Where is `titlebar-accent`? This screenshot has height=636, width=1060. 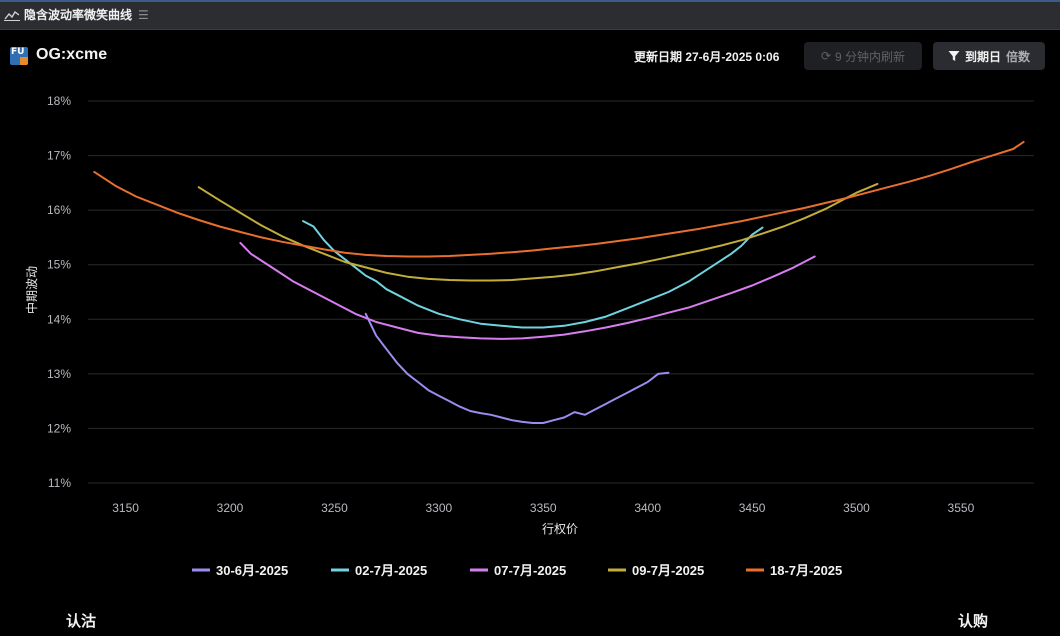
titlebar-accent is located at coordinates (530, 1).